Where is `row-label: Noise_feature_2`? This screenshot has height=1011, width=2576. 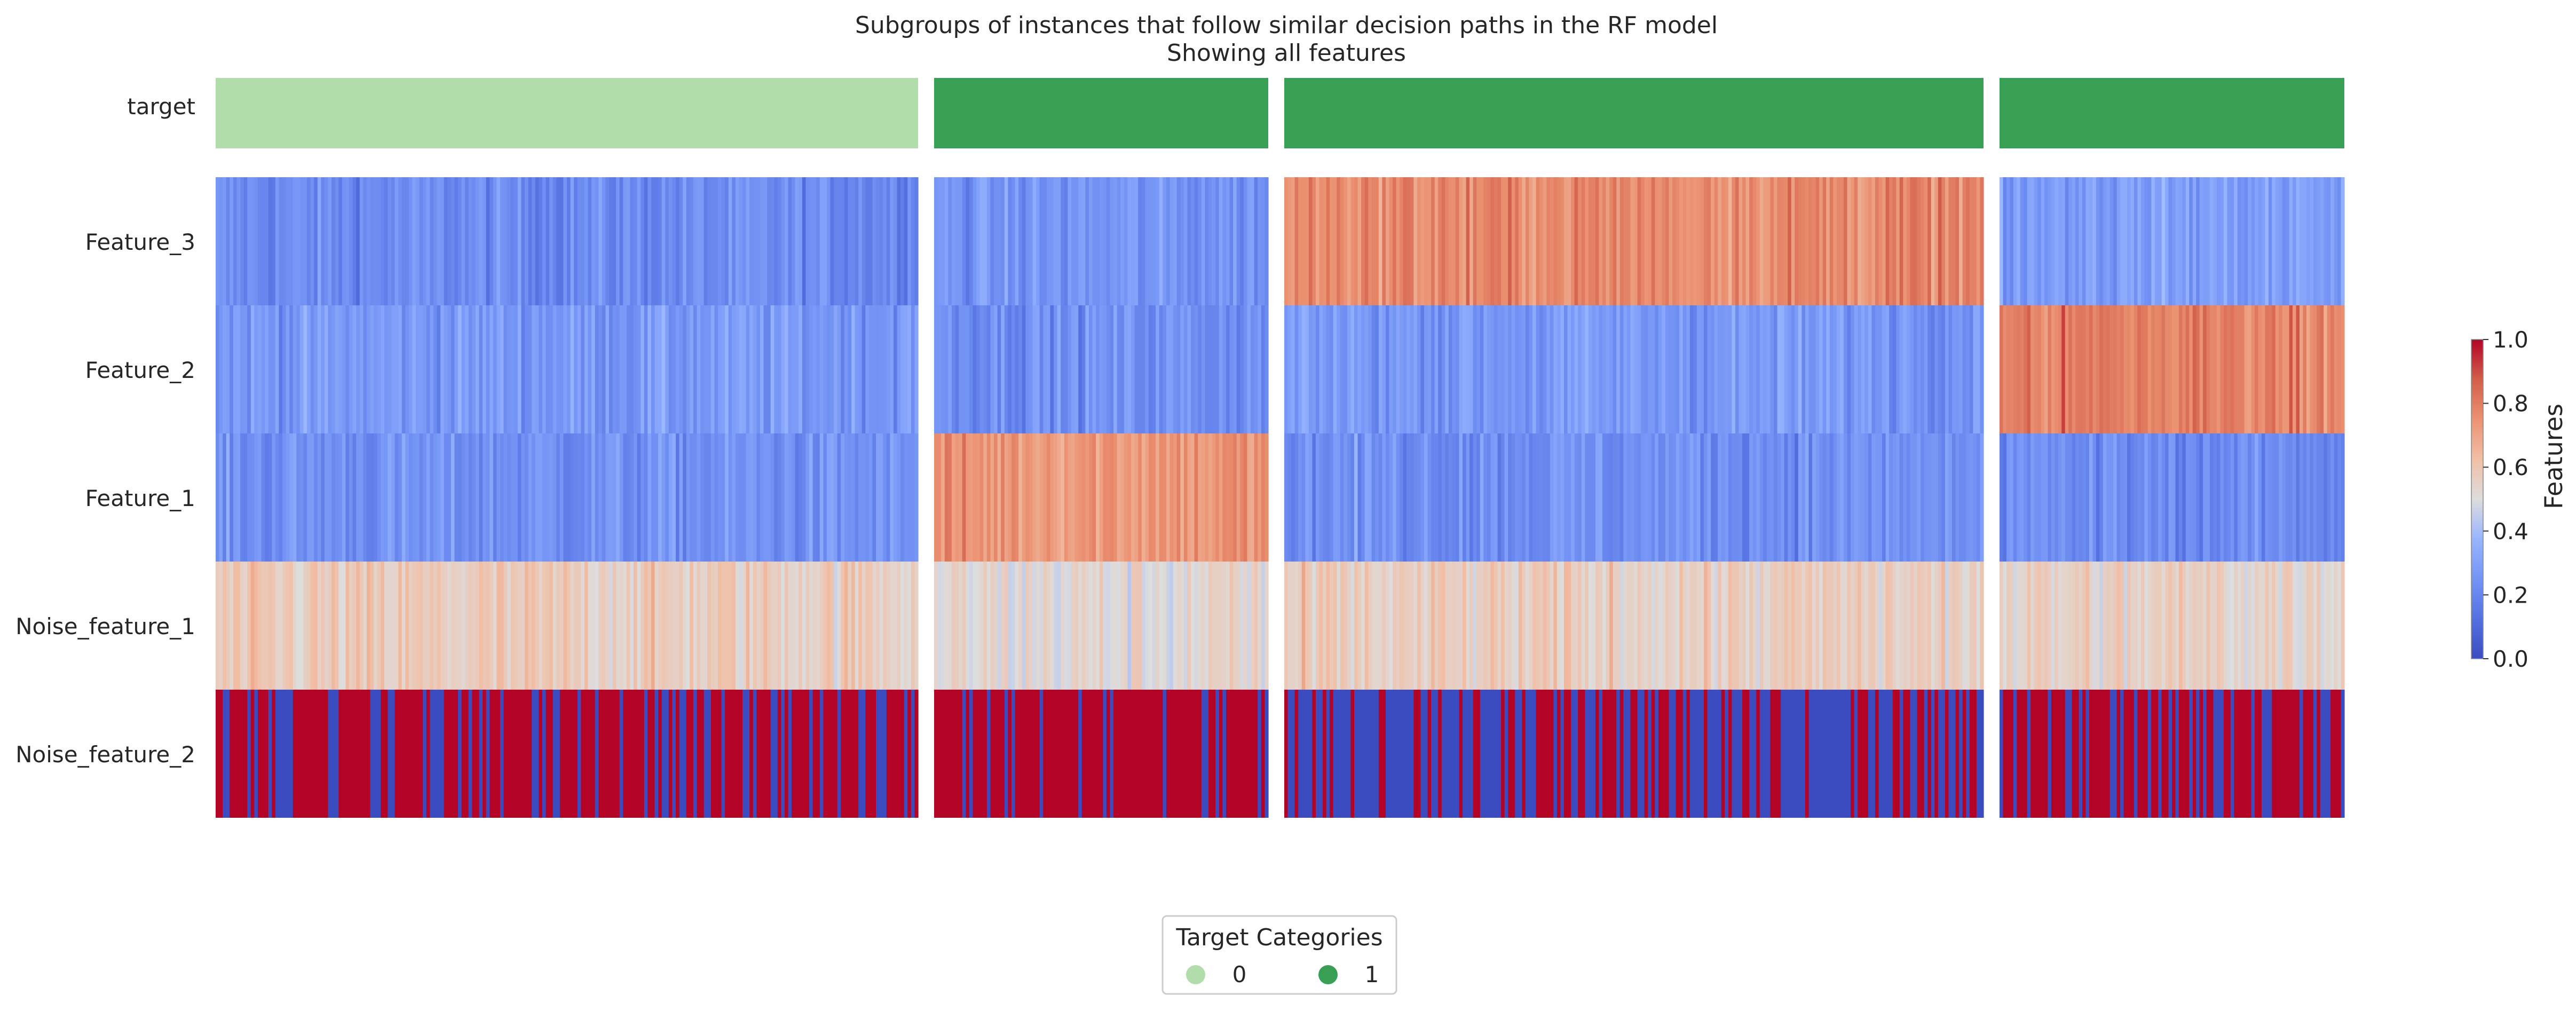 row-label: Noise_feature_2 is located at coordinates (105, 754).